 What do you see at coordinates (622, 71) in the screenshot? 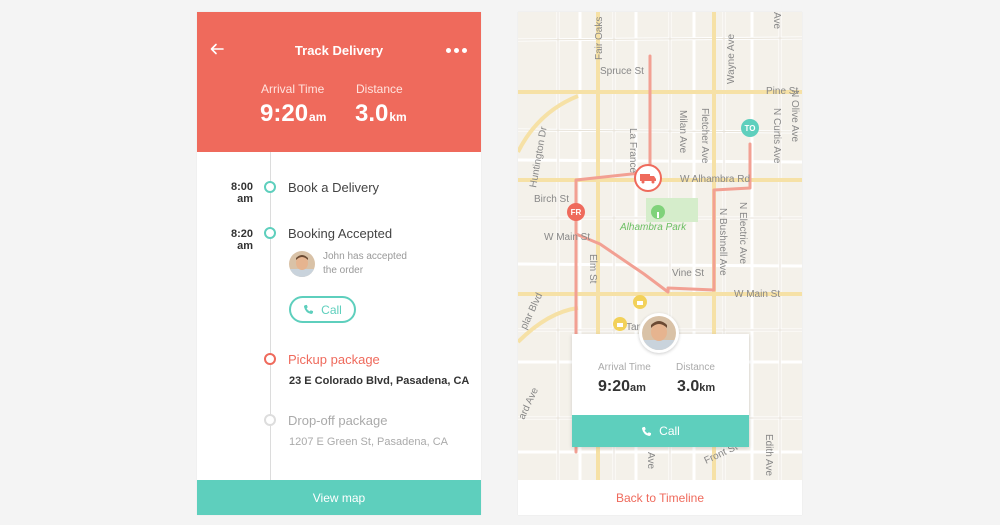
I see `street-label: Spruce St` at bounding box center [622, 71].